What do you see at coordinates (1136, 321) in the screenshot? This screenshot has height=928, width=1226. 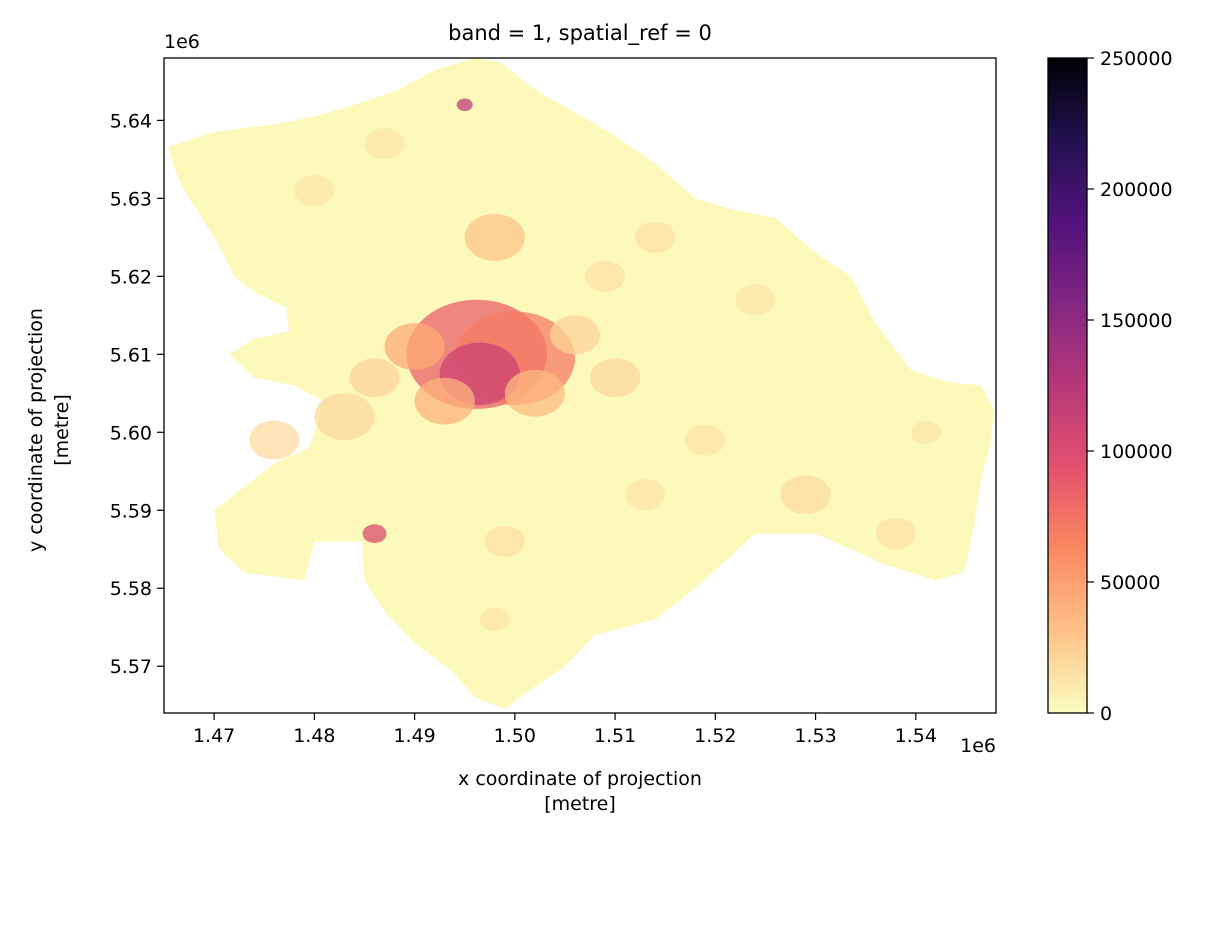 I see `colorbar-tick-label: 150000` at bounding box center [1136, 321].